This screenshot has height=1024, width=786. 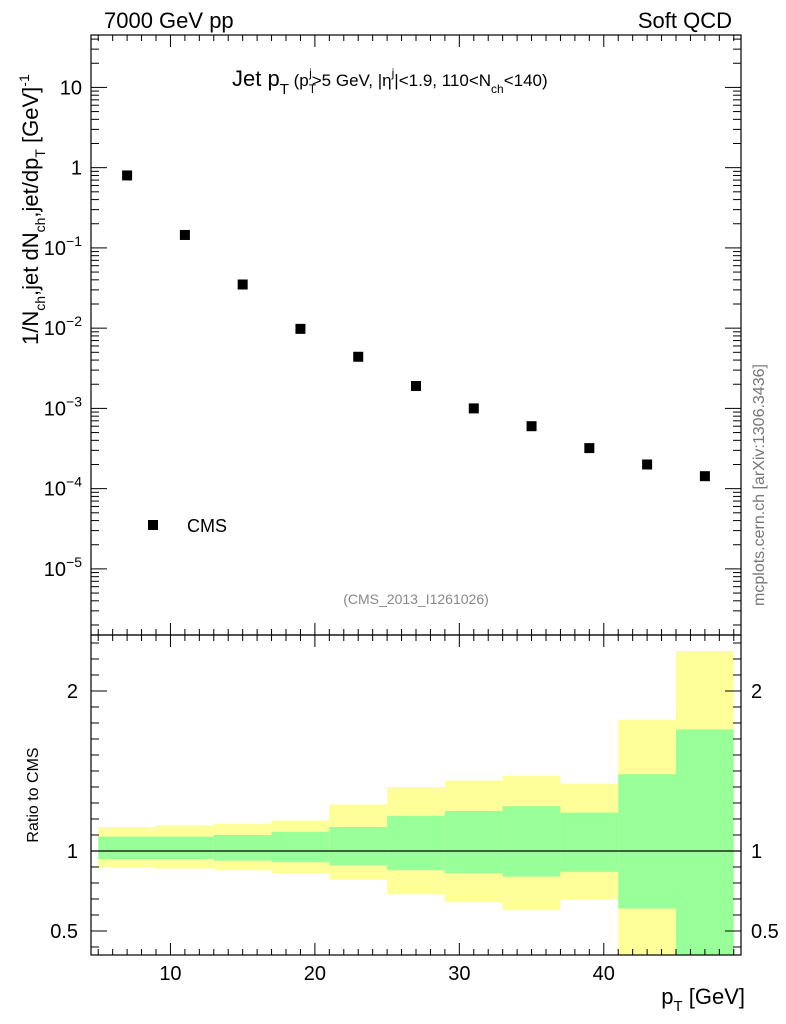 What do you see at coordinates (63, 246) in the screenshot?
I see `main-ytick-label-2: 10⁻¹` at bounding box center [63, 246].